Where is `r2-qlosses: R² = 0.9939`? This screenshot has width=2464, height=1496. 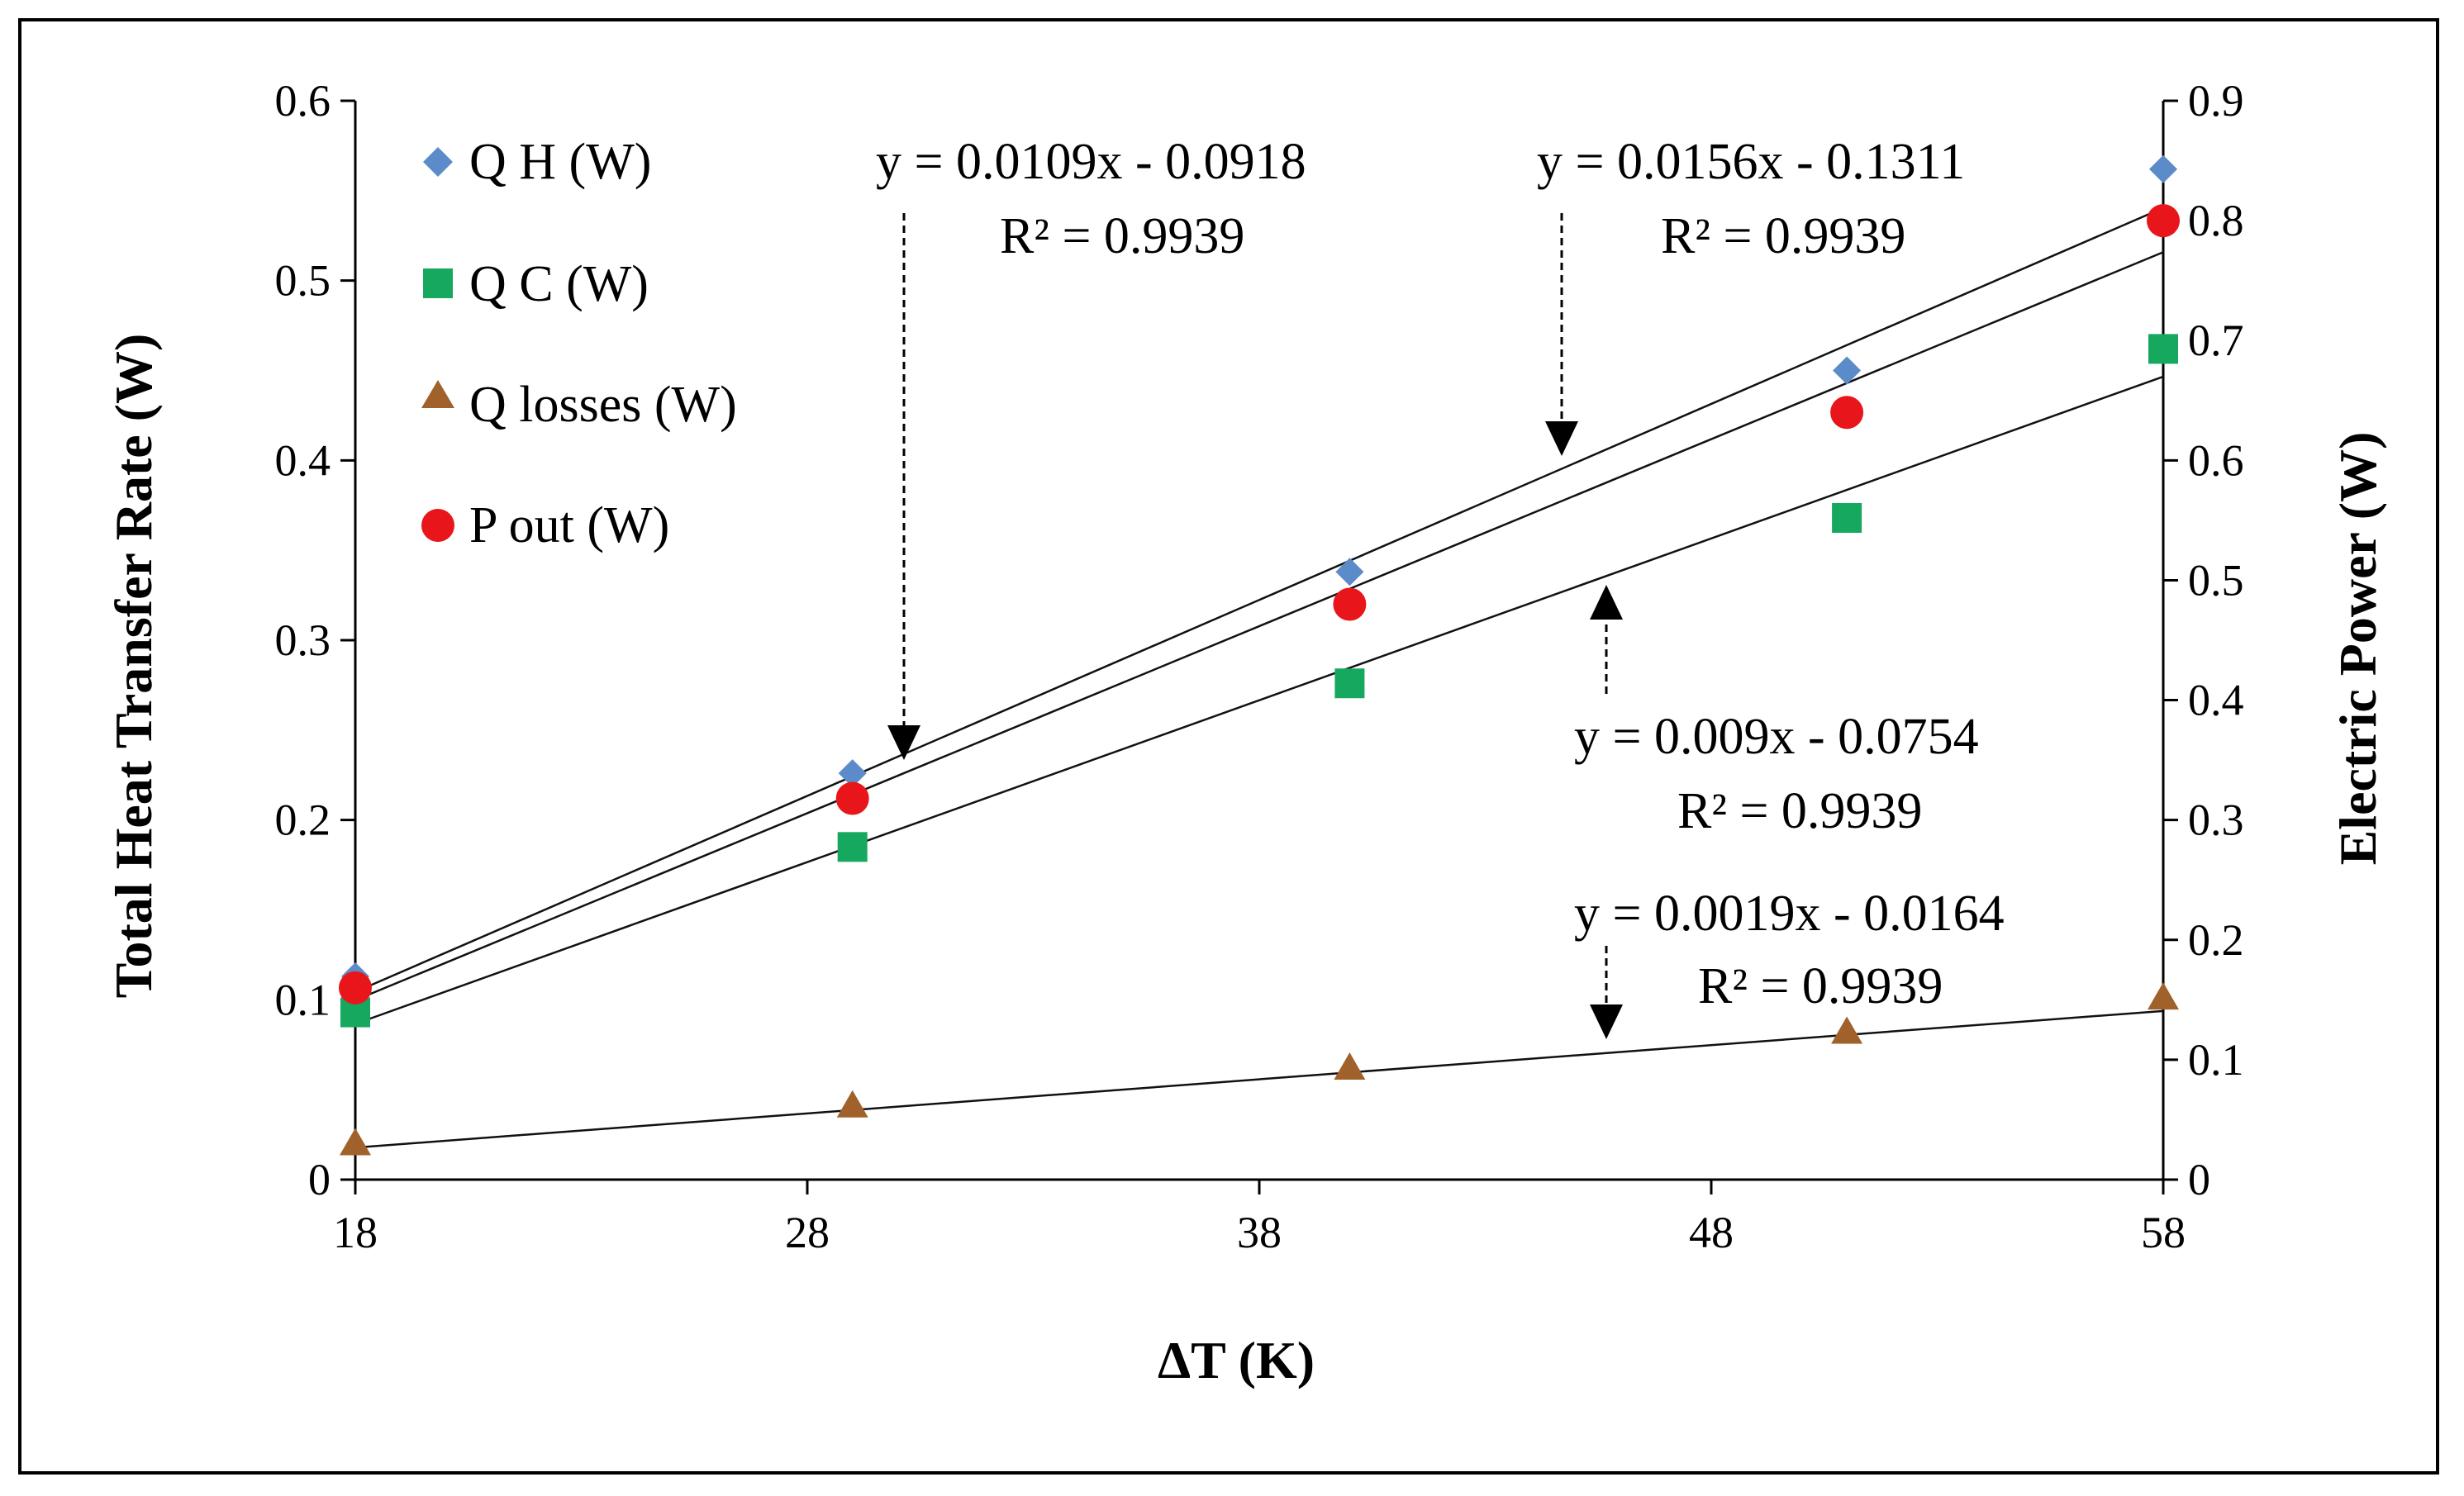
r2-qlosses: R² = 0.9939 is located at coordinates (1820, 986).